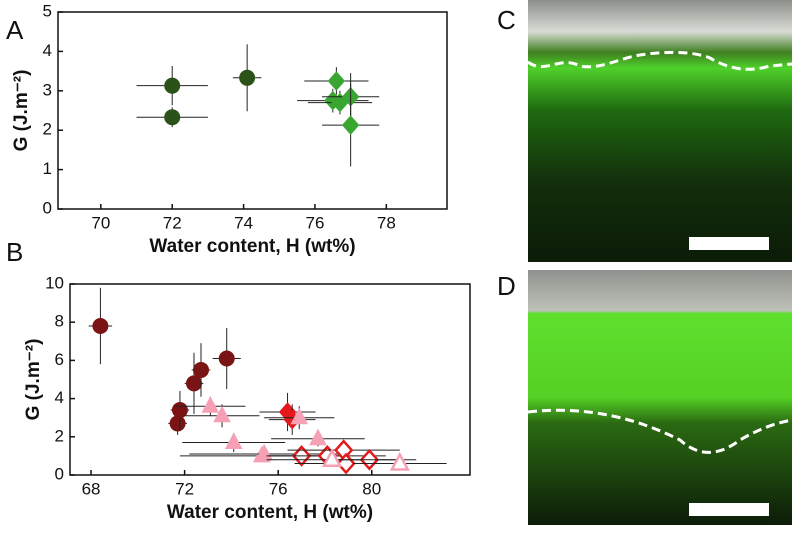  Describe the element at coordinates (100, 222) in the screenshot. I see `x-tick-label: 70` at that location.